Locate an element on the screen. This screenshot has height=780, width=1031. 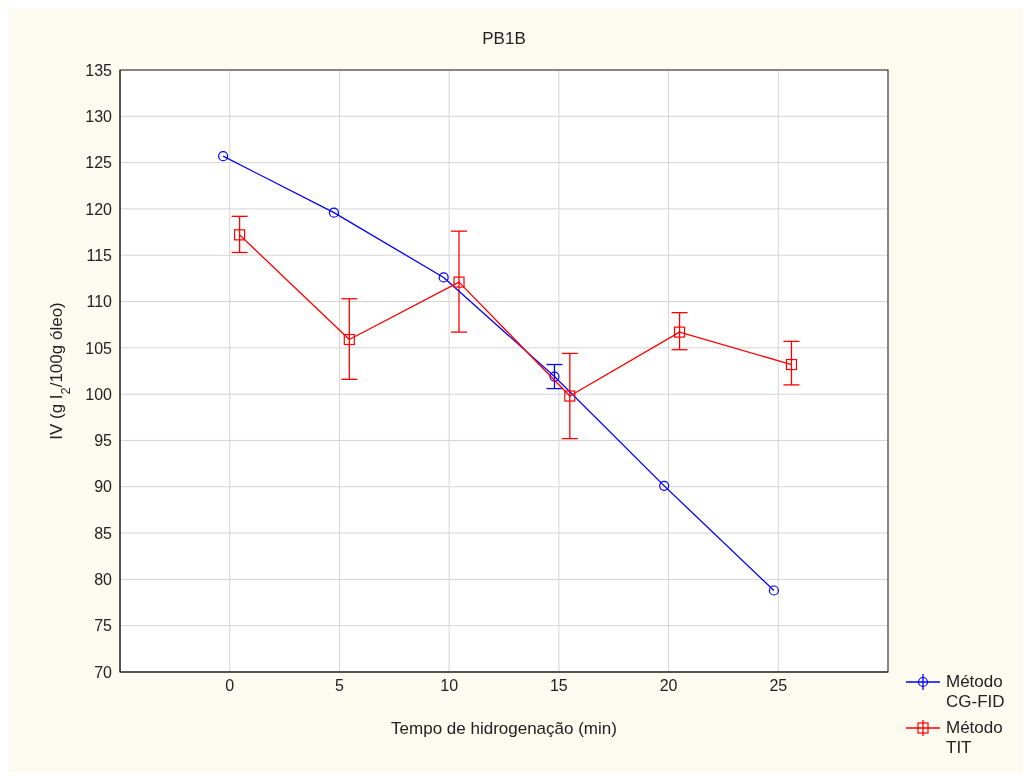
y-tick-label: 115 is located at coordinates (99, 255).